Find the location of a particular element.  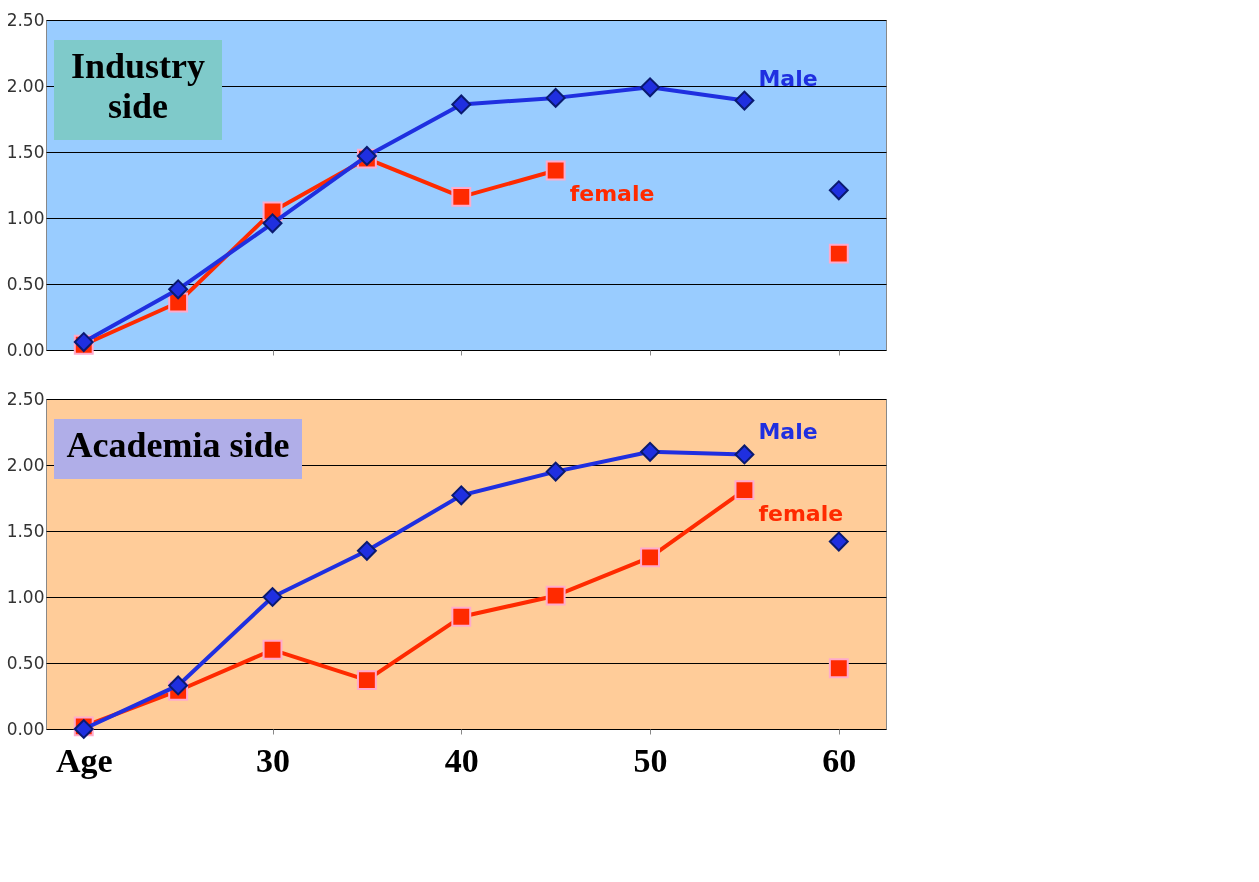

x-tick-label: 40 is located at coordinates (461, 760).